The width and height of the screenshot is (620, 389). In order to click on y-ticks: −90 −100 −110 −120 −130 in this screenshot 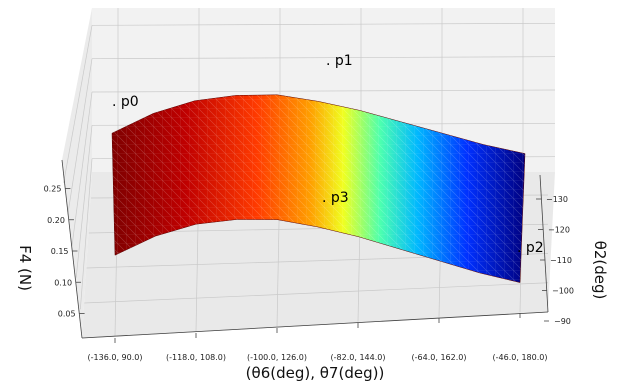, I will do `click(555, 260)`.